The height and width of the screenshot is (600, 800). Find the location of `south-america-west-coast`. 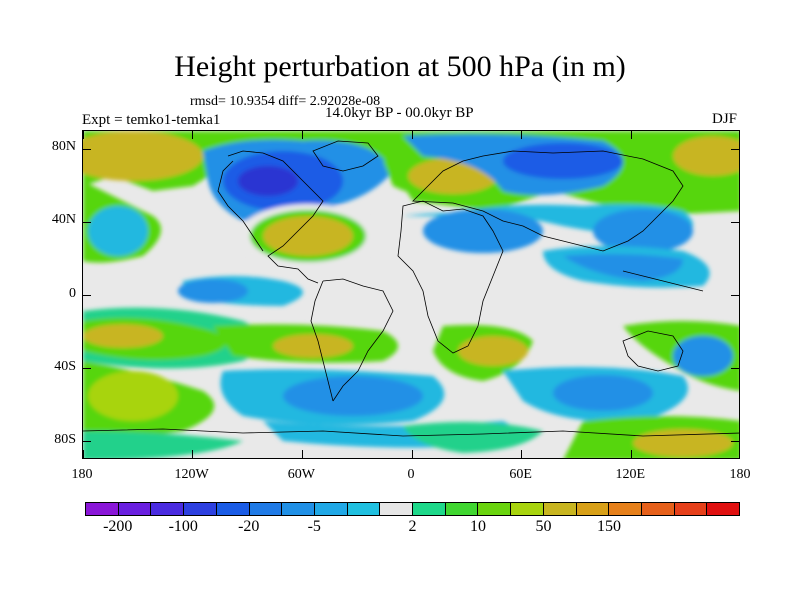

south-america-west-coast is located at coordinates (322, 341).